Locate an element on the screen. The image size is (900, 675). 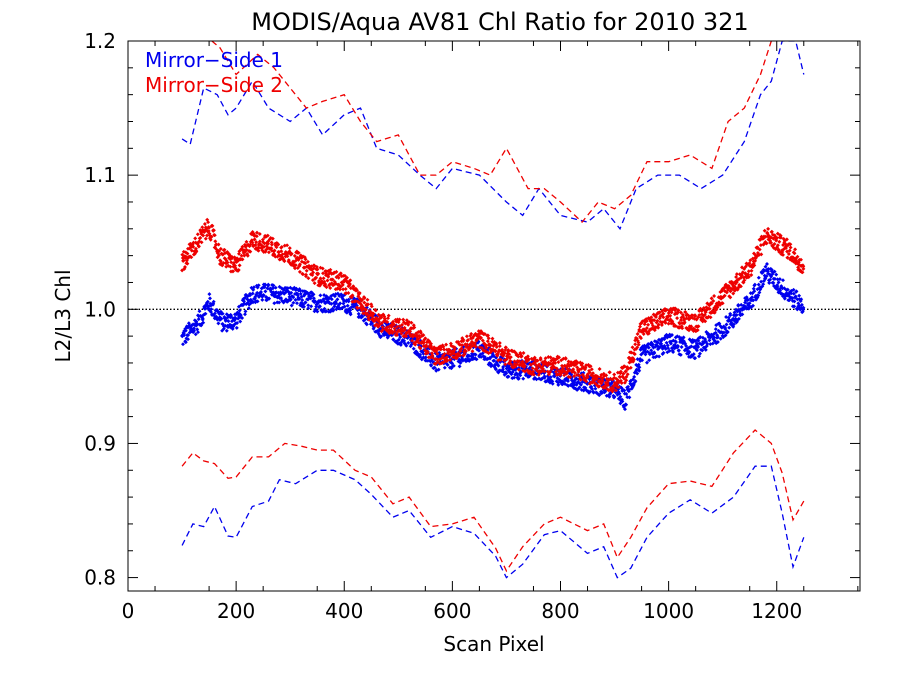
x-tick-label: 200 is located at coordinates (236, 611).